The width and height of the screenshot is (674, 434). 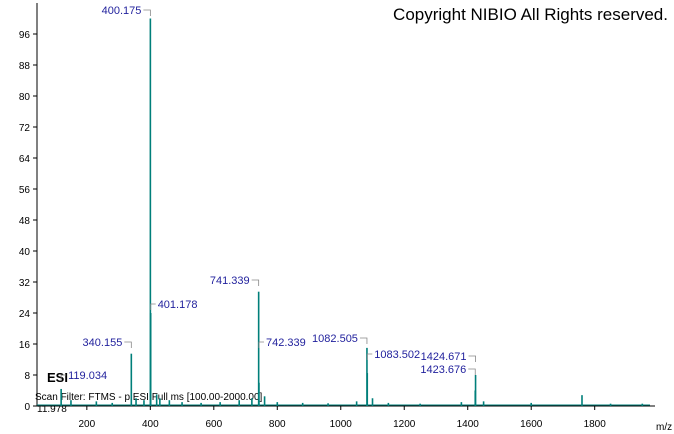 What do you see at coordinates (103, 343) in the screenshot?
I see `peak-label: 340.155` at bounding box center [103, 343].